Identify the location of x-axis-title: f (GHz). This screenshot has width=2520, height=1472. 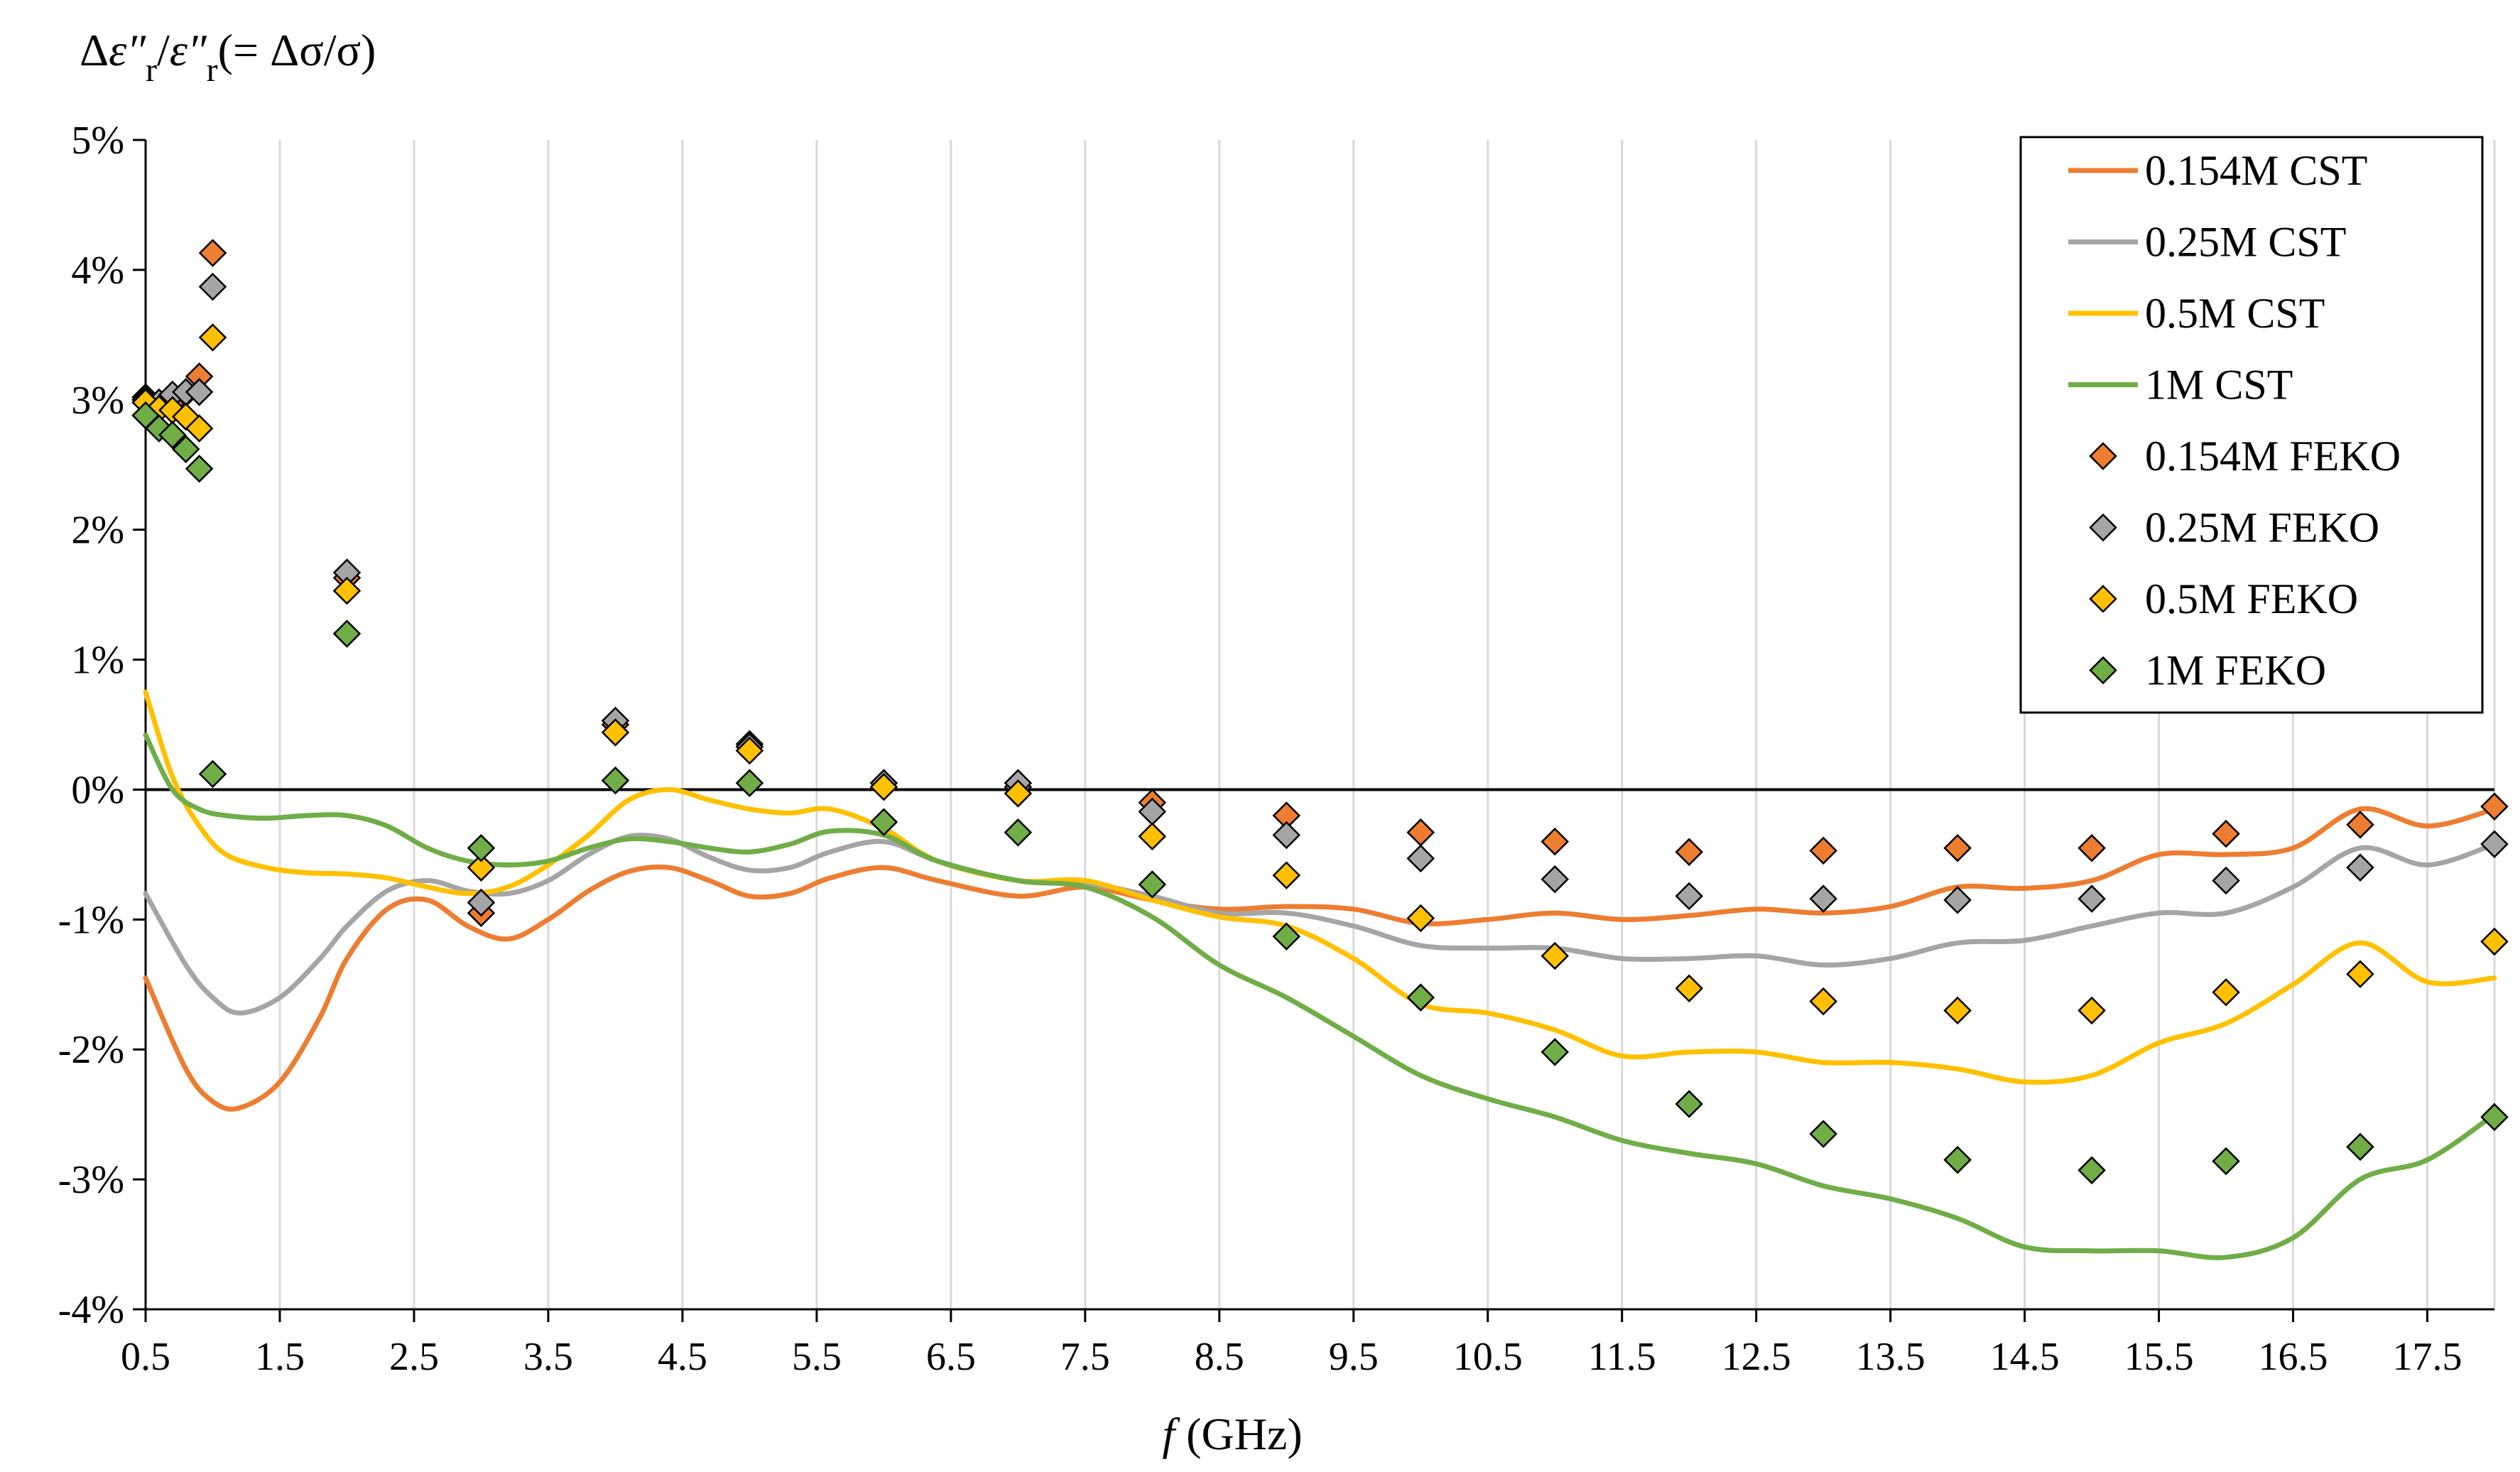
(1232, 1434).